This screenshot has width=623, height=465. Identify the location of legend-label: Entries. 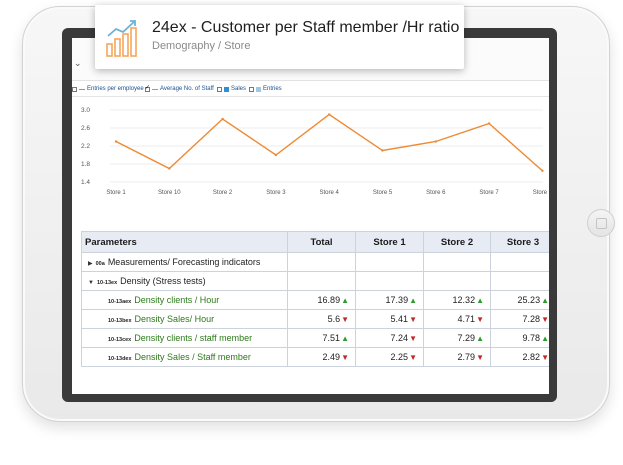
(272, 89).